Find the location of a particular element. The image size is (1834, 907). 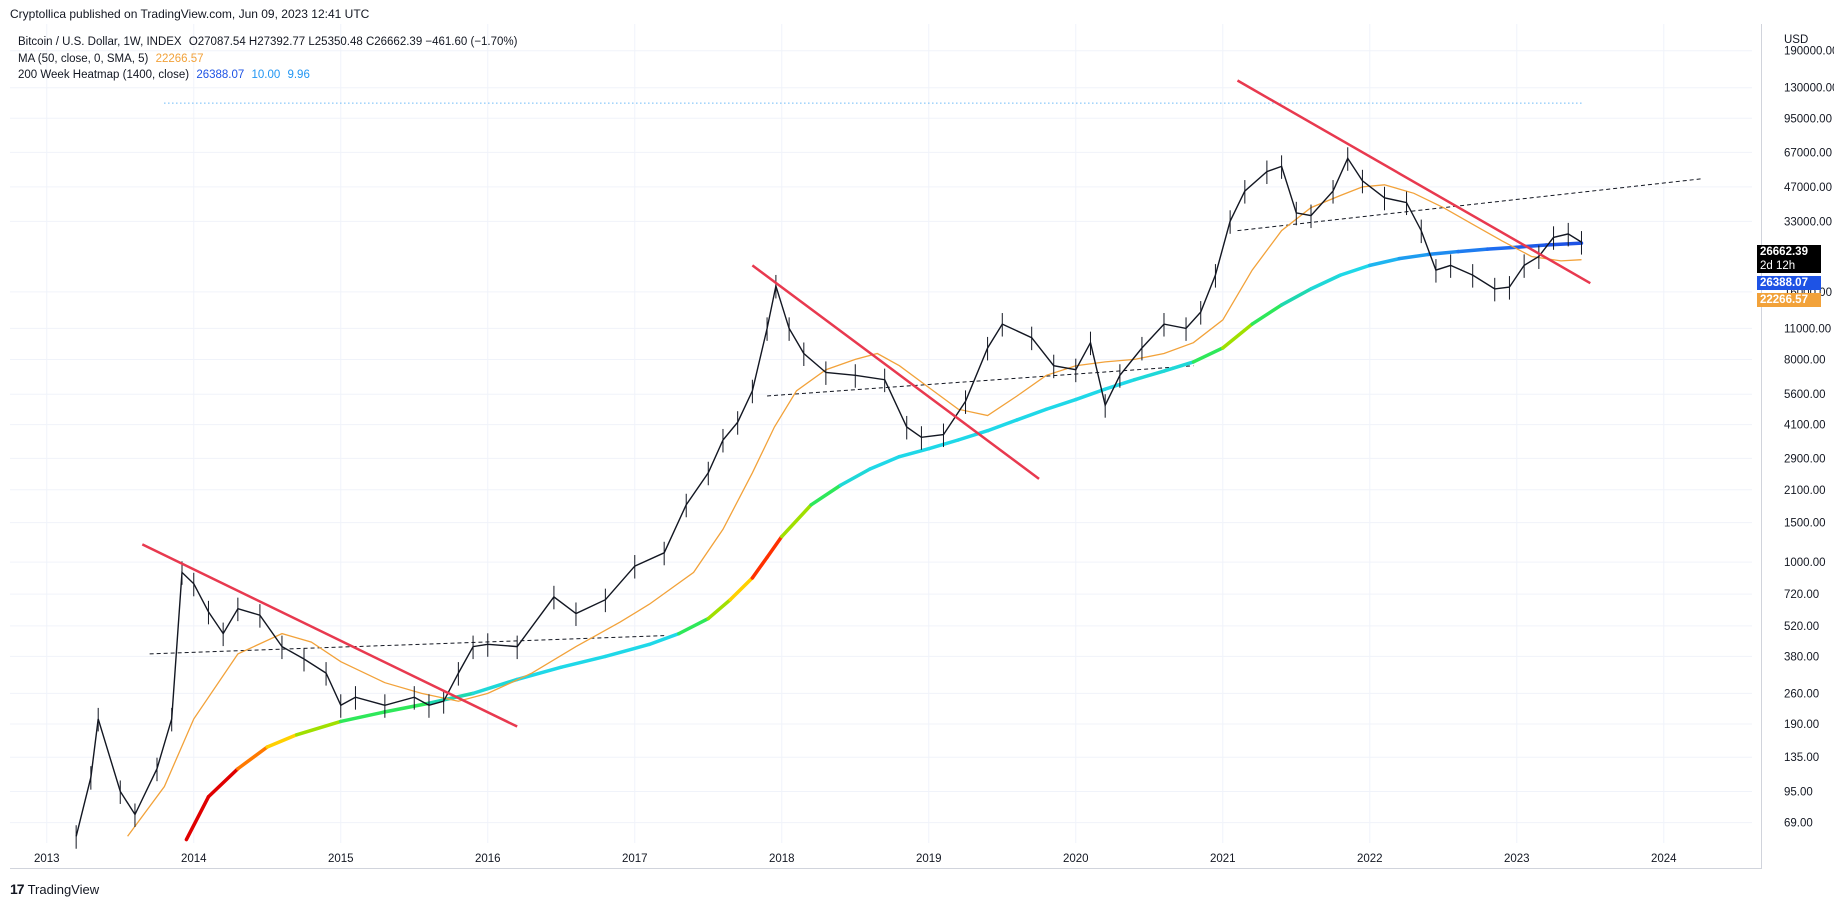

y-tick-label: 69.00 is located at coordinates (1798, 824).